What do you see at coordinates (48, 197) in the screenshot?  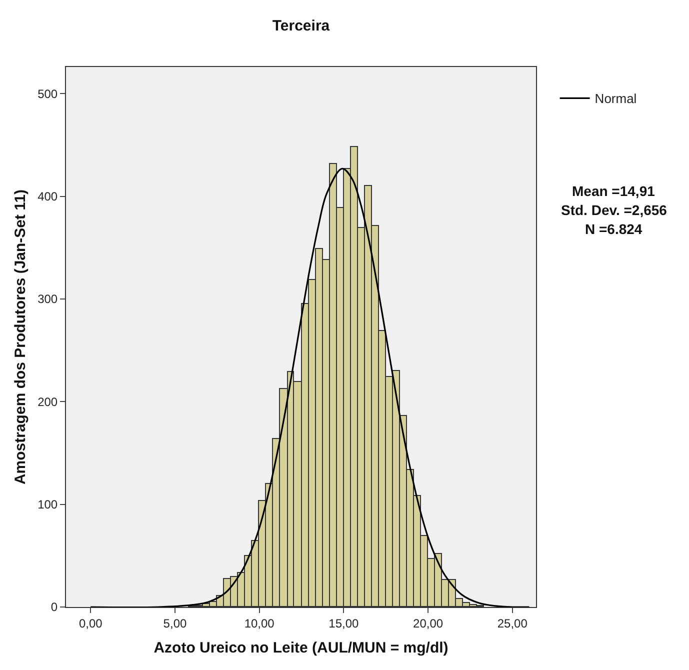 I see `y-tick-label: 400` at bounding box center [48, 197].